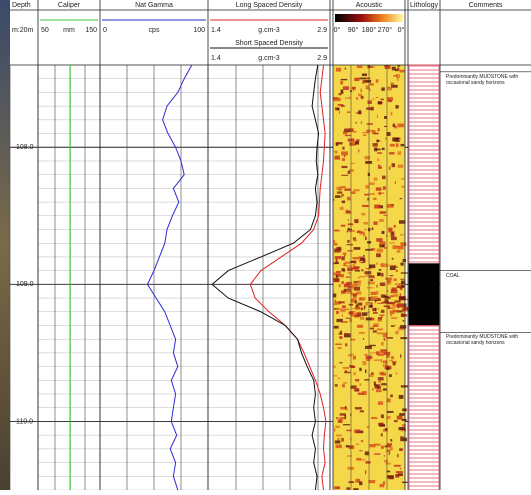 This screenshot has height=495, width=531. Describe the element at coordinates (105, 30) in the screenshot. I see `scale-min: 0` at that location.